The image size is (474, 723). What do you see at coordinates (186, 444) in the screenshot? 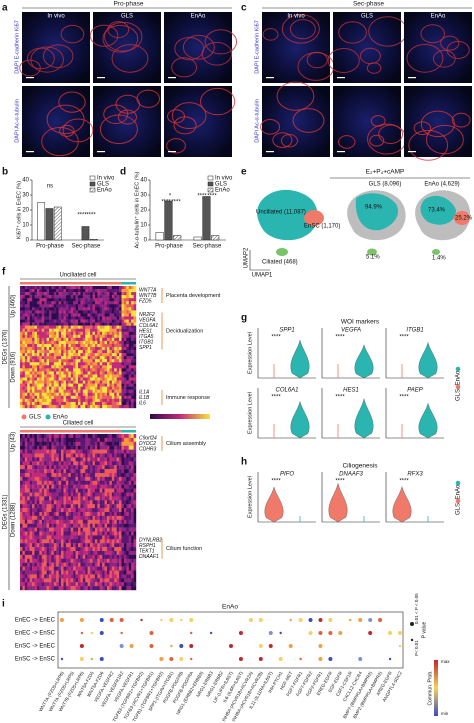
I see `term-label: Cilium assembly` at bounding box center [186, 444].